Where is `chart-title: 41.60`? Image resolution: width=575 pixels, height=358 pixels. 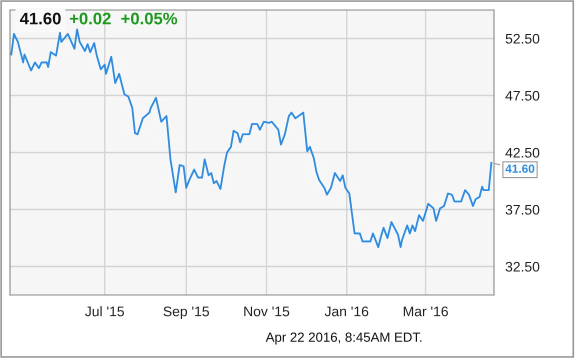 chart-title: 41.60 is located at coordinates (40, 18).